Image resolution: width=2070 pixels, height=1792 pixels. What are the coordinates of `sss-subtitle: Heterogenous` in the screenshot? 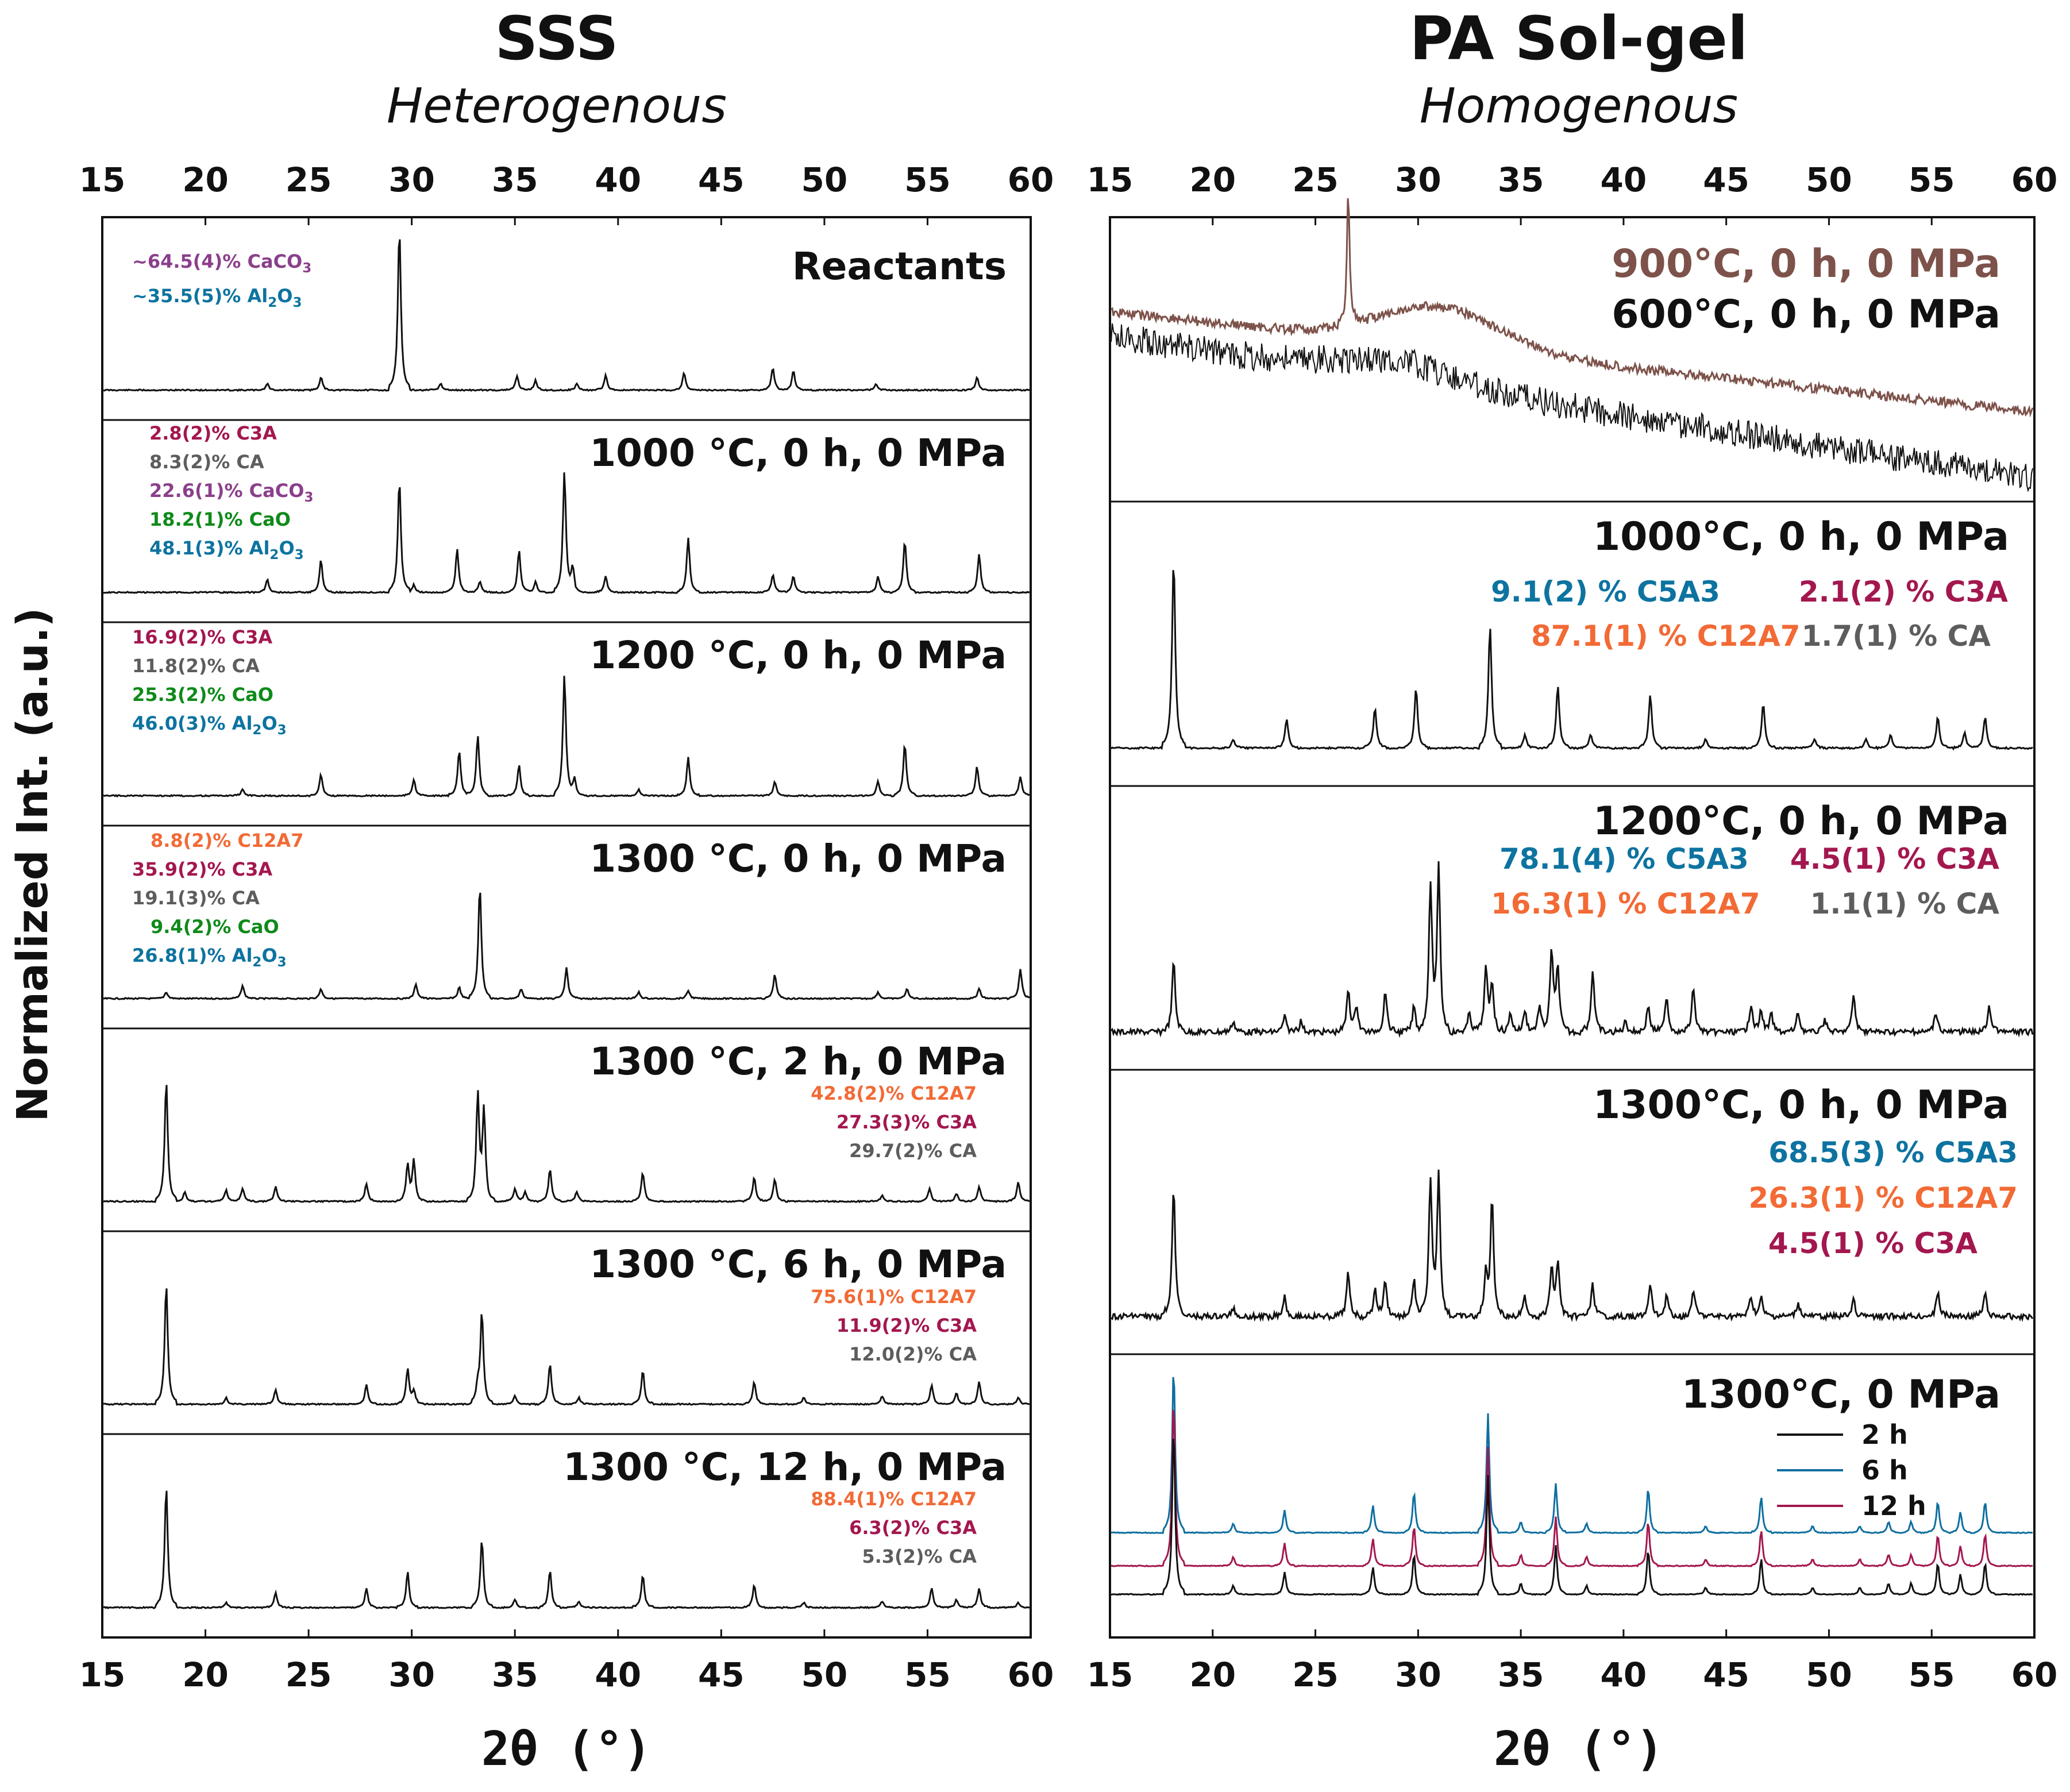 It's located at (557, 106).